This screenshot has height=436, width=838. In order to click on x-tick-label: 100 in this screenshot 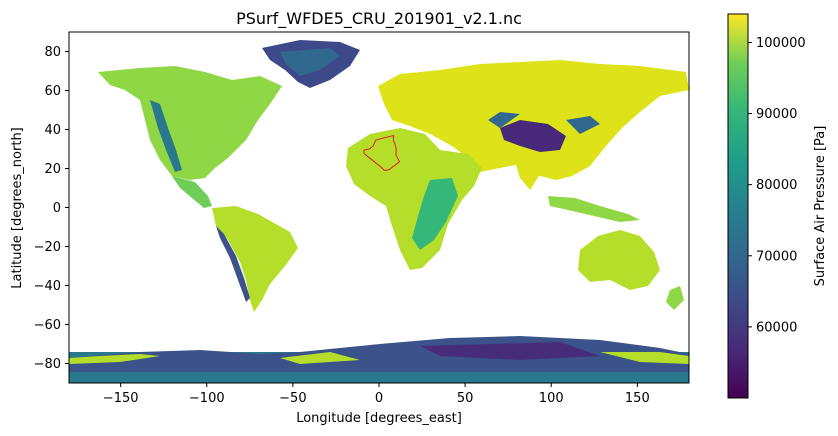, I will do `click(551, 398)`.